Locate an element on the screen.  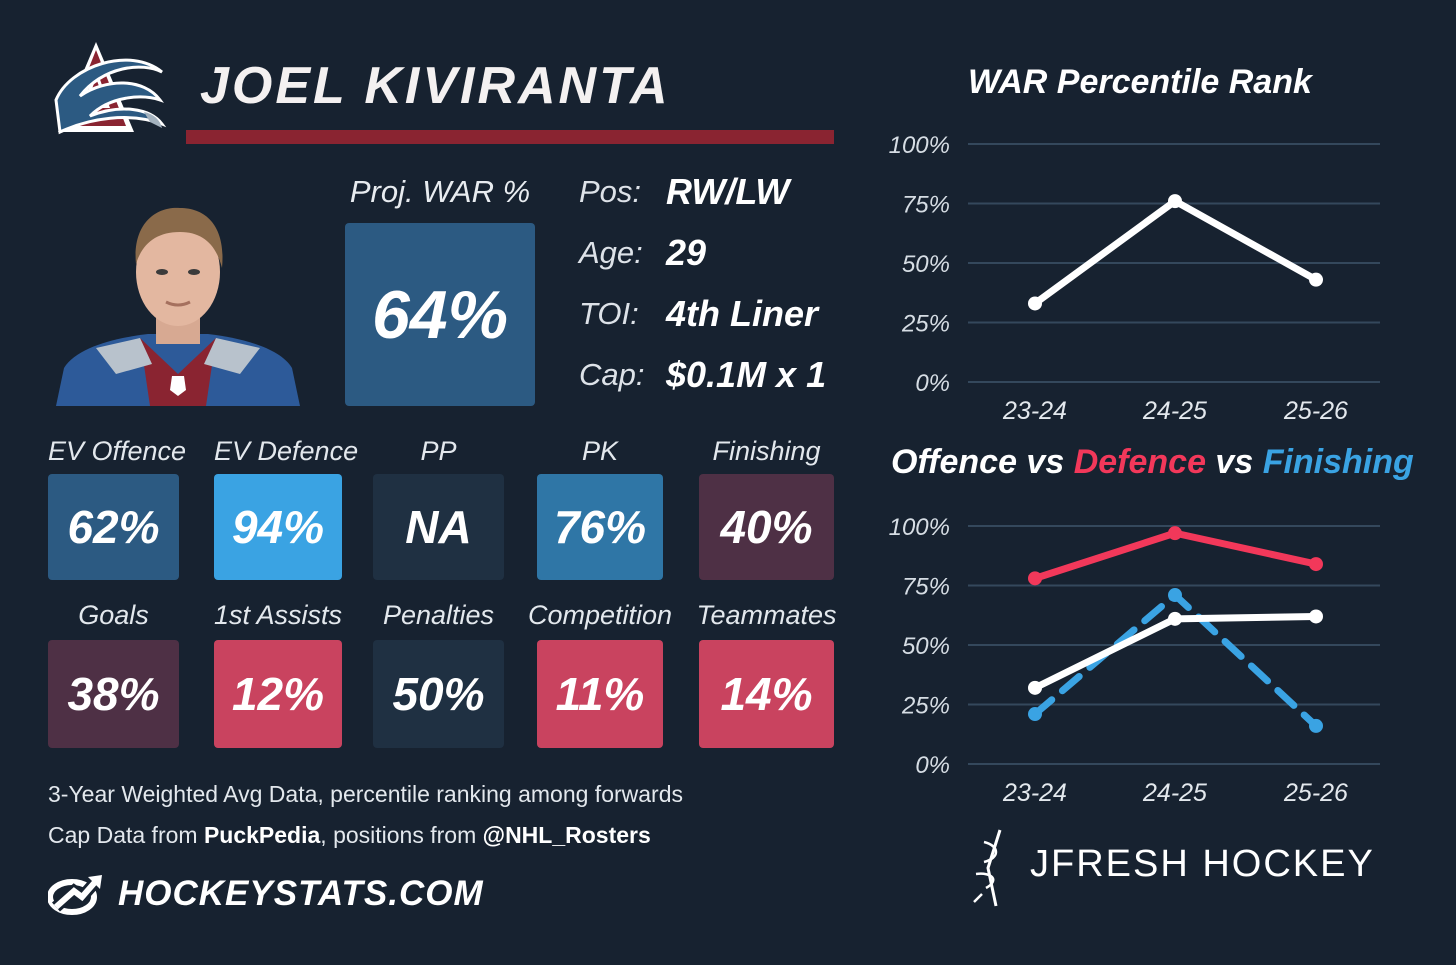
war-percentile-chart: 100% 75% 50% 25% 0% 23-24 24-25 25-26 is located at coordinates (1134, 278).